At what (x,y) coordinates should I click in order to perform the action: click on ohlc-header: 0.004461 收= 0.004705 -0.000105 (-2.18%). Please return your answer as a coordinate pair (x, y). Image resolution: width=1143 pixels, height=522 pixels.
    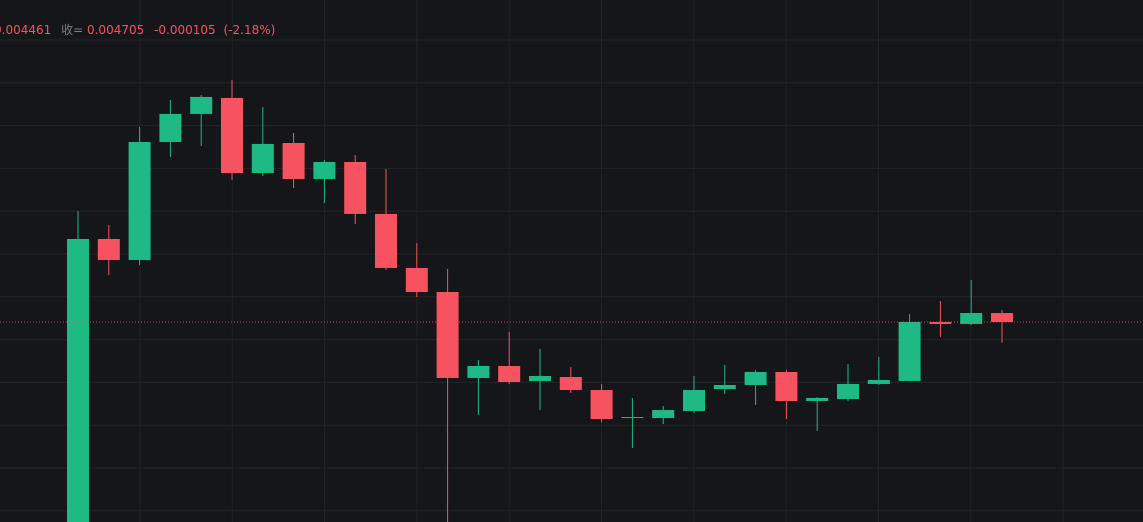
    Looking at the image, I should click on (137, 30).